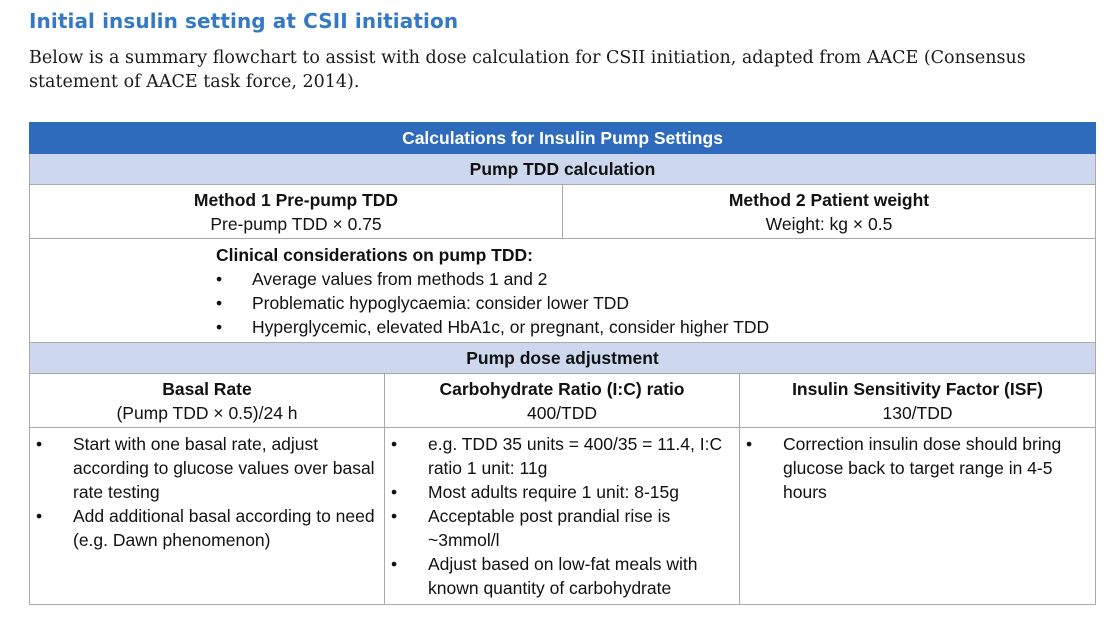 This screenshot has width=1112, height=621. Describe the element at coordinates (829, 211) in the screenshot. I see `method-2-cell: Method 2 Patient weight Weight: kg × 0.5` at that location.